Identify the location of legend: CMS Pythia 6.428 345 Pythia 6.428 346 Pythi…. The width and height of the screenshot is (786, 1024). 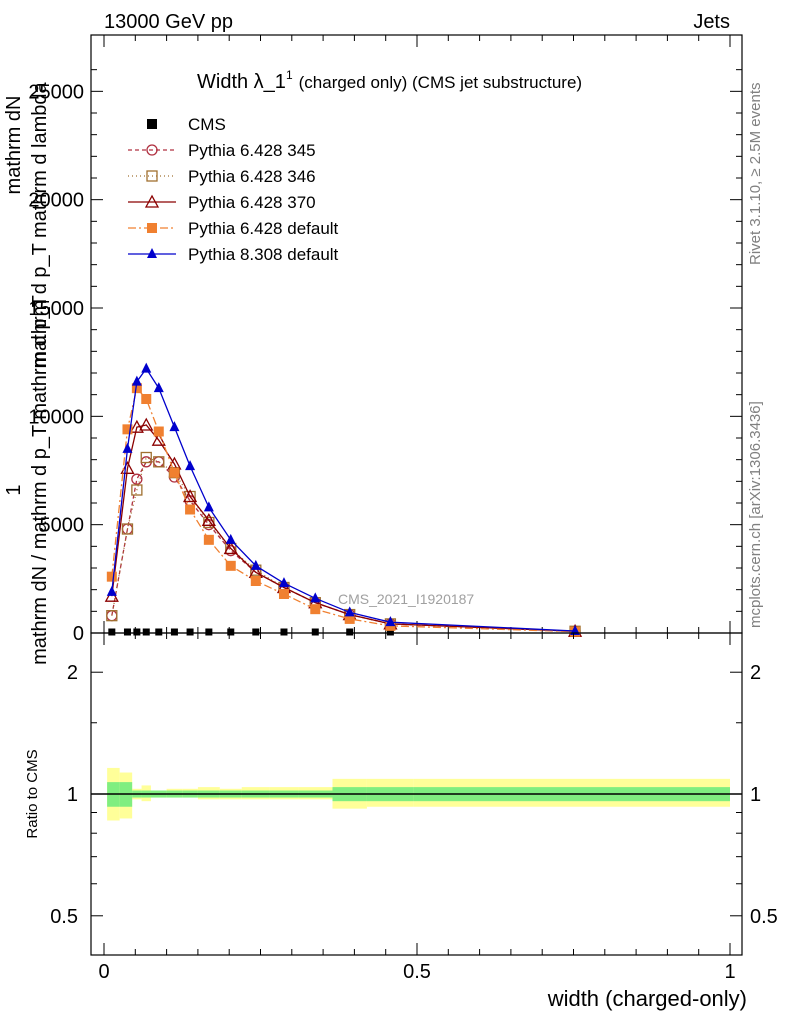
(233, 189).